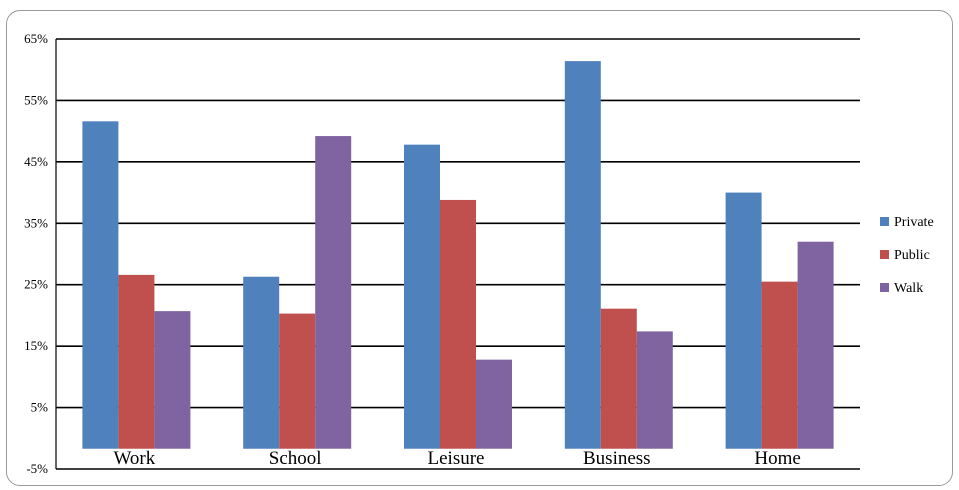 The height and width of the screenshot is (490, 959). Describe the element at coordinates (884, 254) in the screenshot. I see `legend-swatch-public` at that location.